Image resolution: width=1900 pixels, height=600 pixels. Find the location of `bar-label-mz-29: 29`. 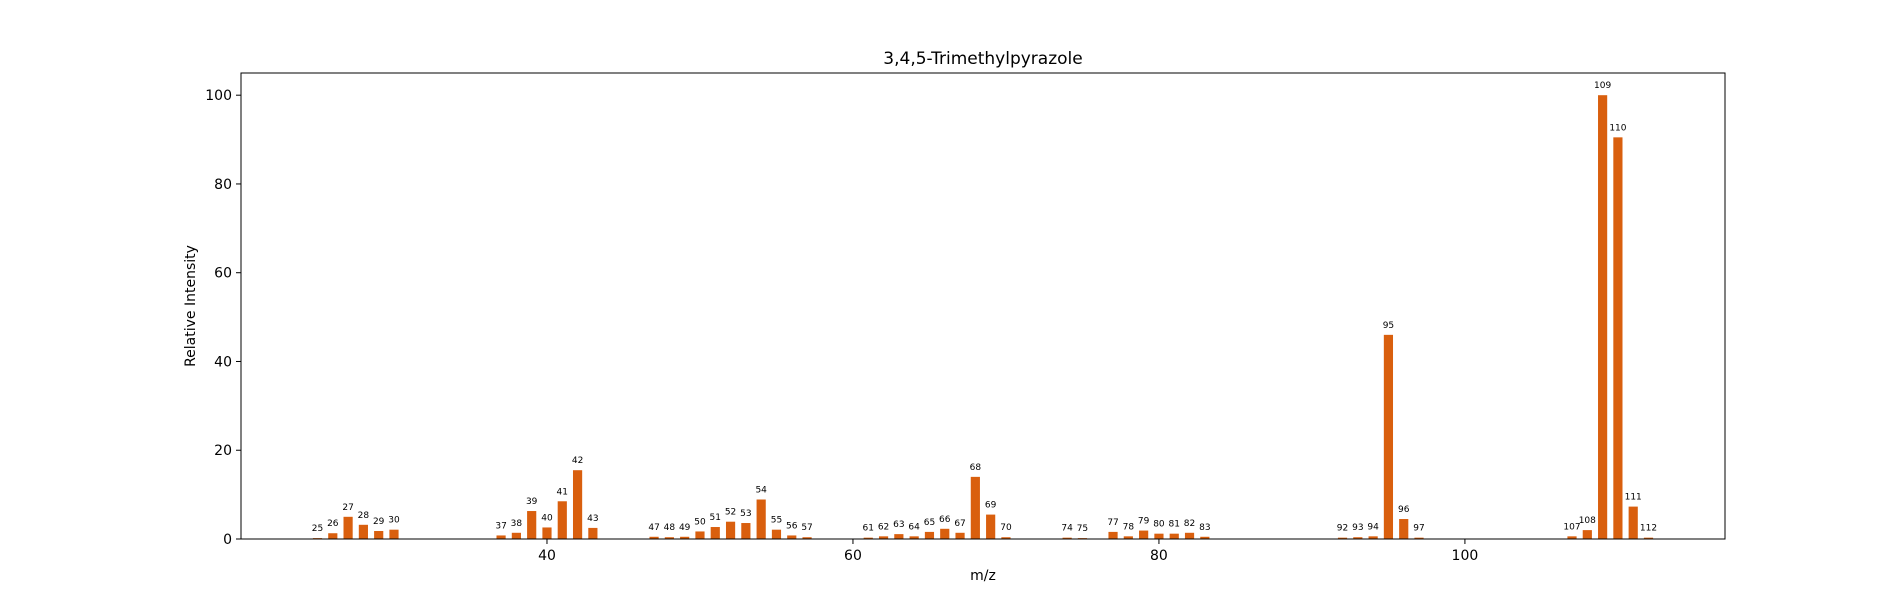

bar-label-mz-29: 29 is located at coordinates (379, 522).